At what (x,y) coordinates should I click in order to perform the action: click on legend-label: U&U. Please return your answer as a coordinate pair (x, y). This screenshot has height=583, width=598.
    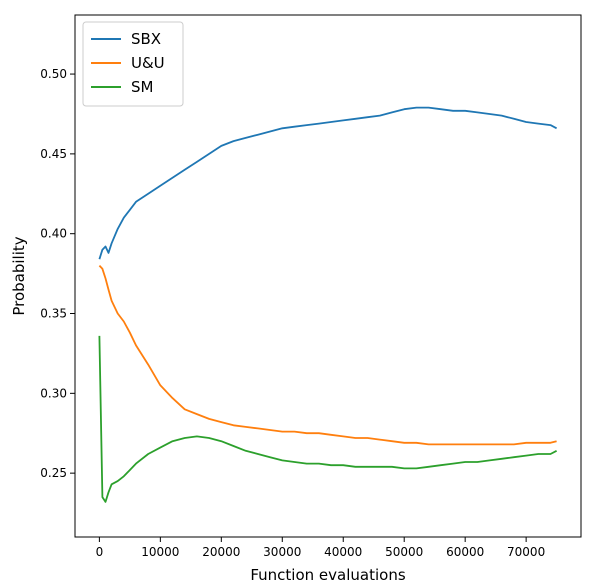
    Looking at the image, I should click on (148, 63).